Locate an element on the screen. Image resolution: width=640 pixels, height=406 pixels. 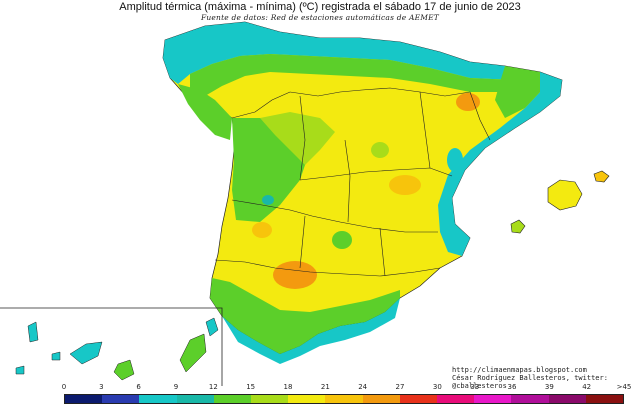
south-coast-band is located at coordinates (311, 331).